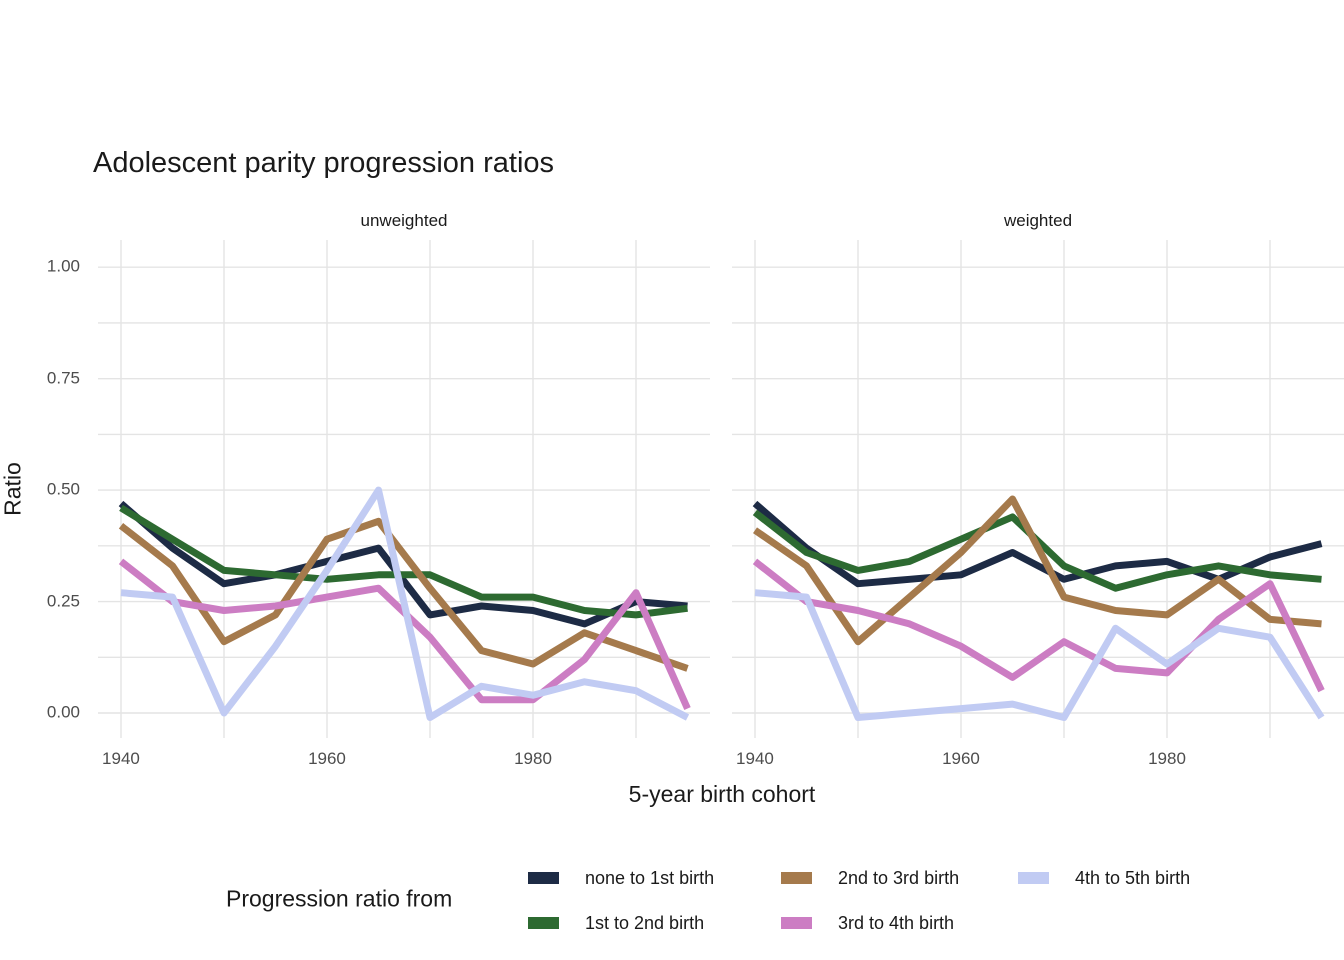  I want to click on legend-item-first_to_2nd: 1st to 2nd birth, so click(616, 923).